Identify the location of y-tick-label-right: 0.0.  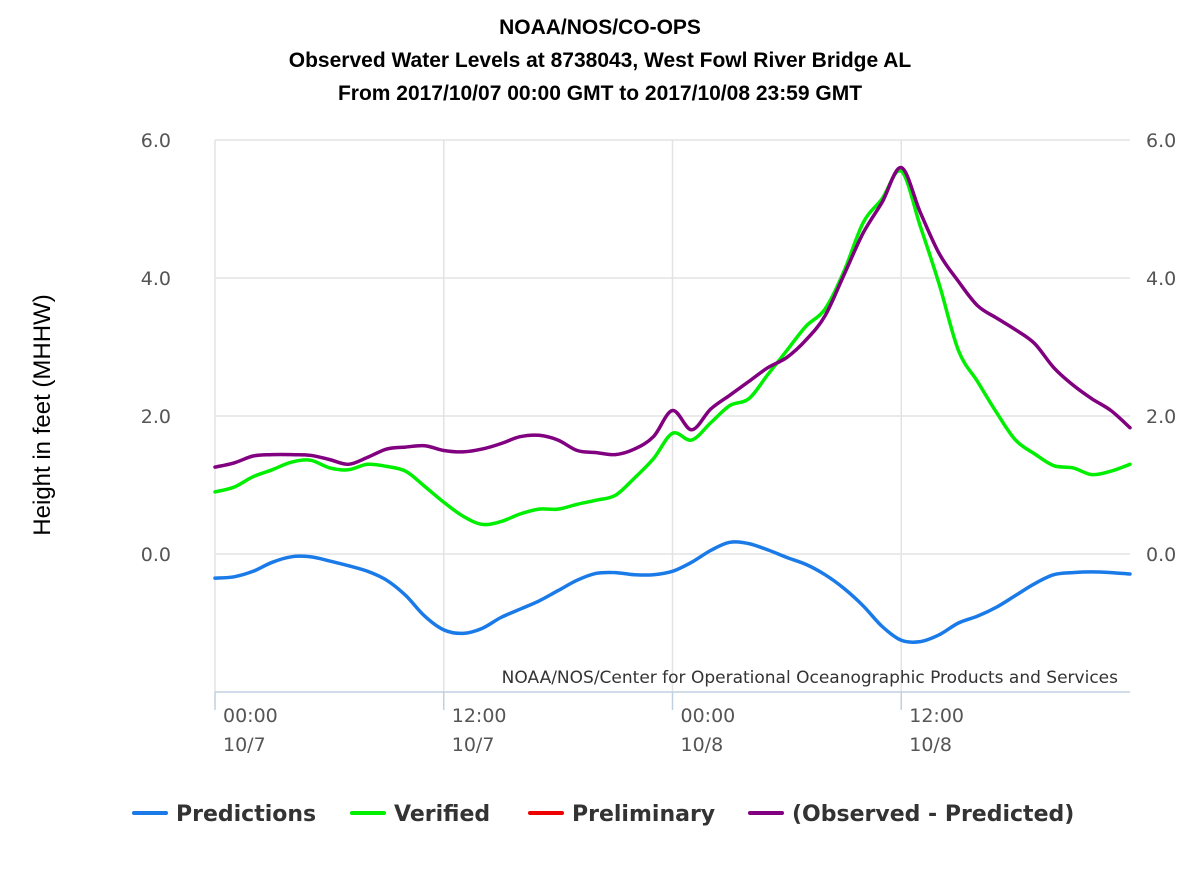
(1161, 555).